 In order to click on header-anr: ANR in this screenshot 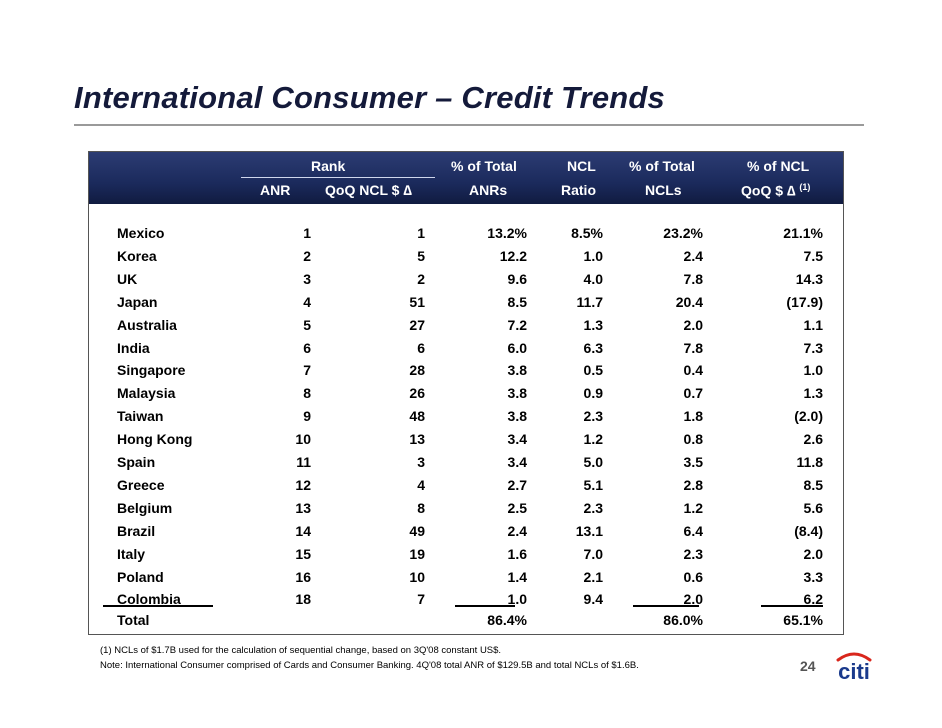, I will do `click(275, 190)`.